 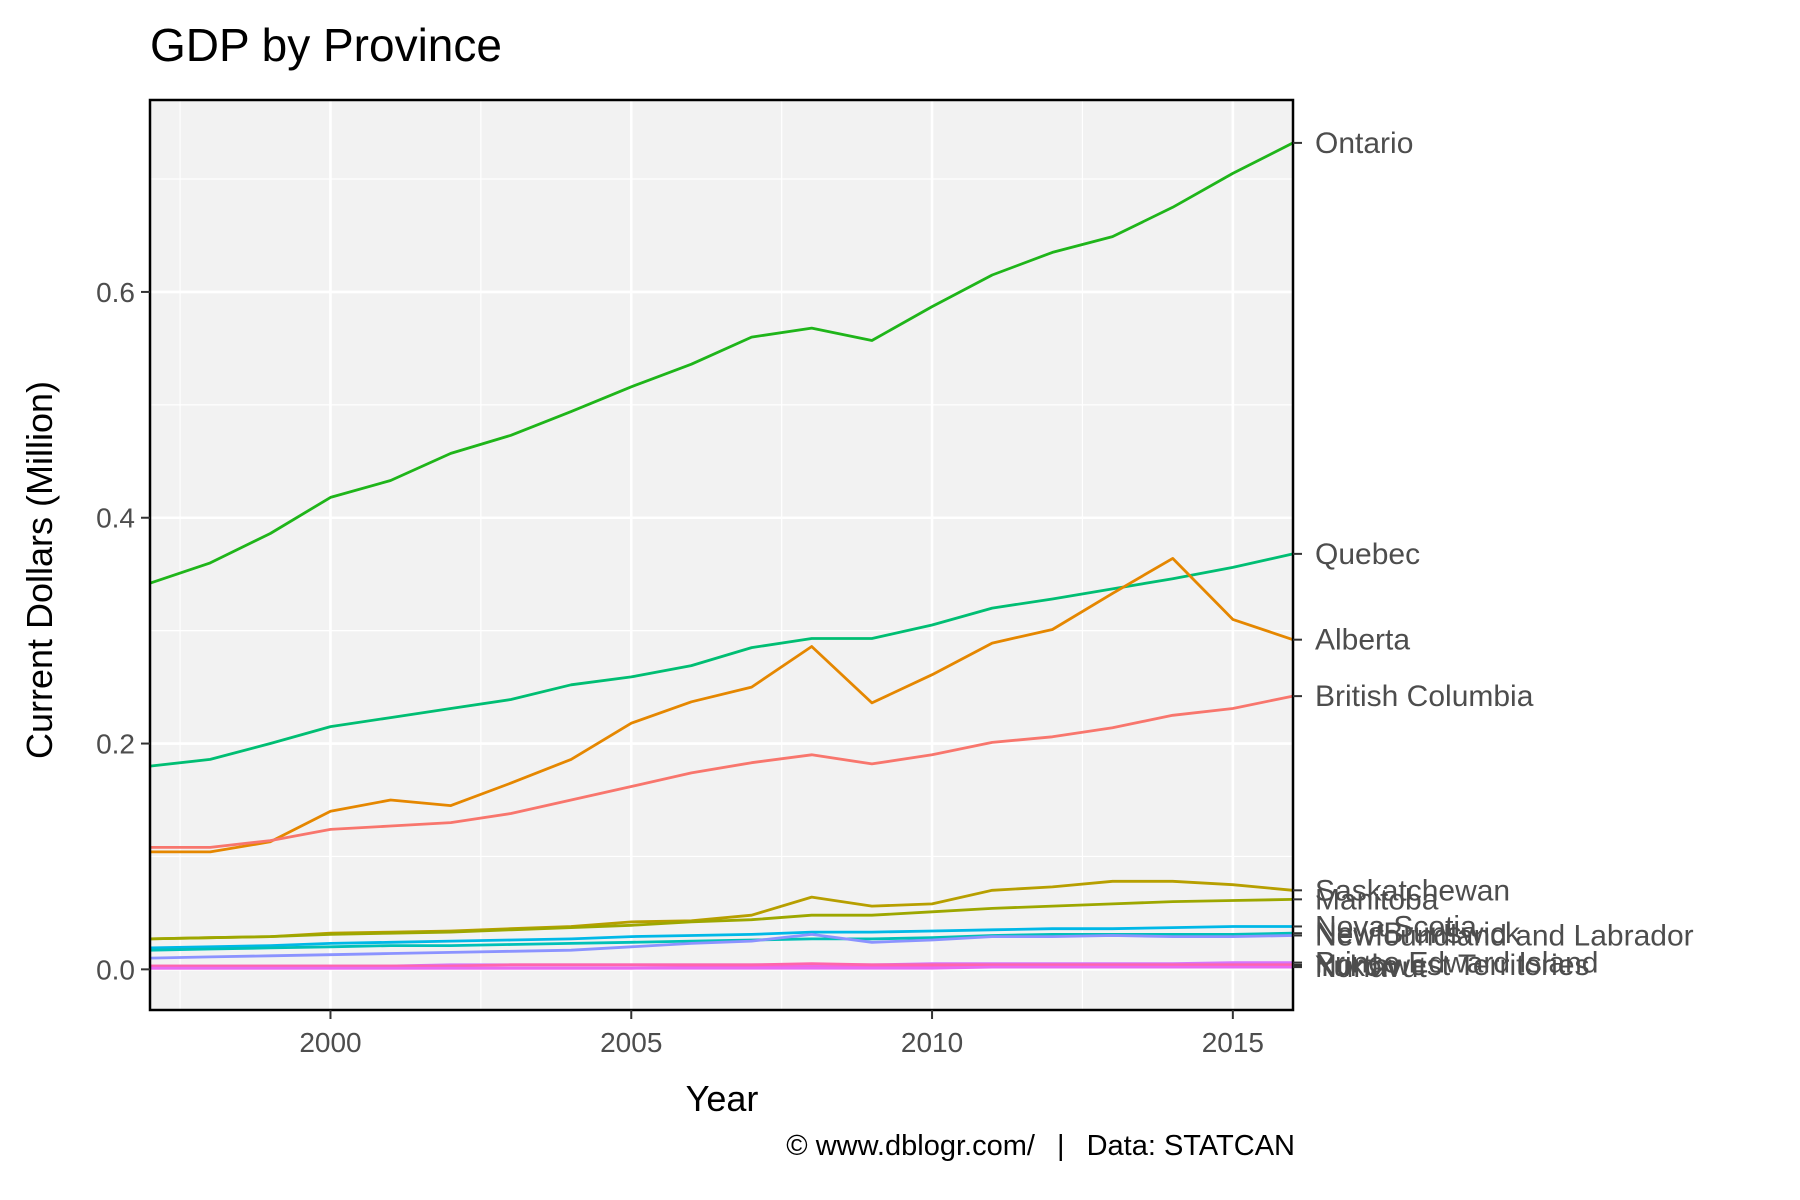 I want to click on y-axis-label: Current Dollars (Million), so click(x=39, y=570).